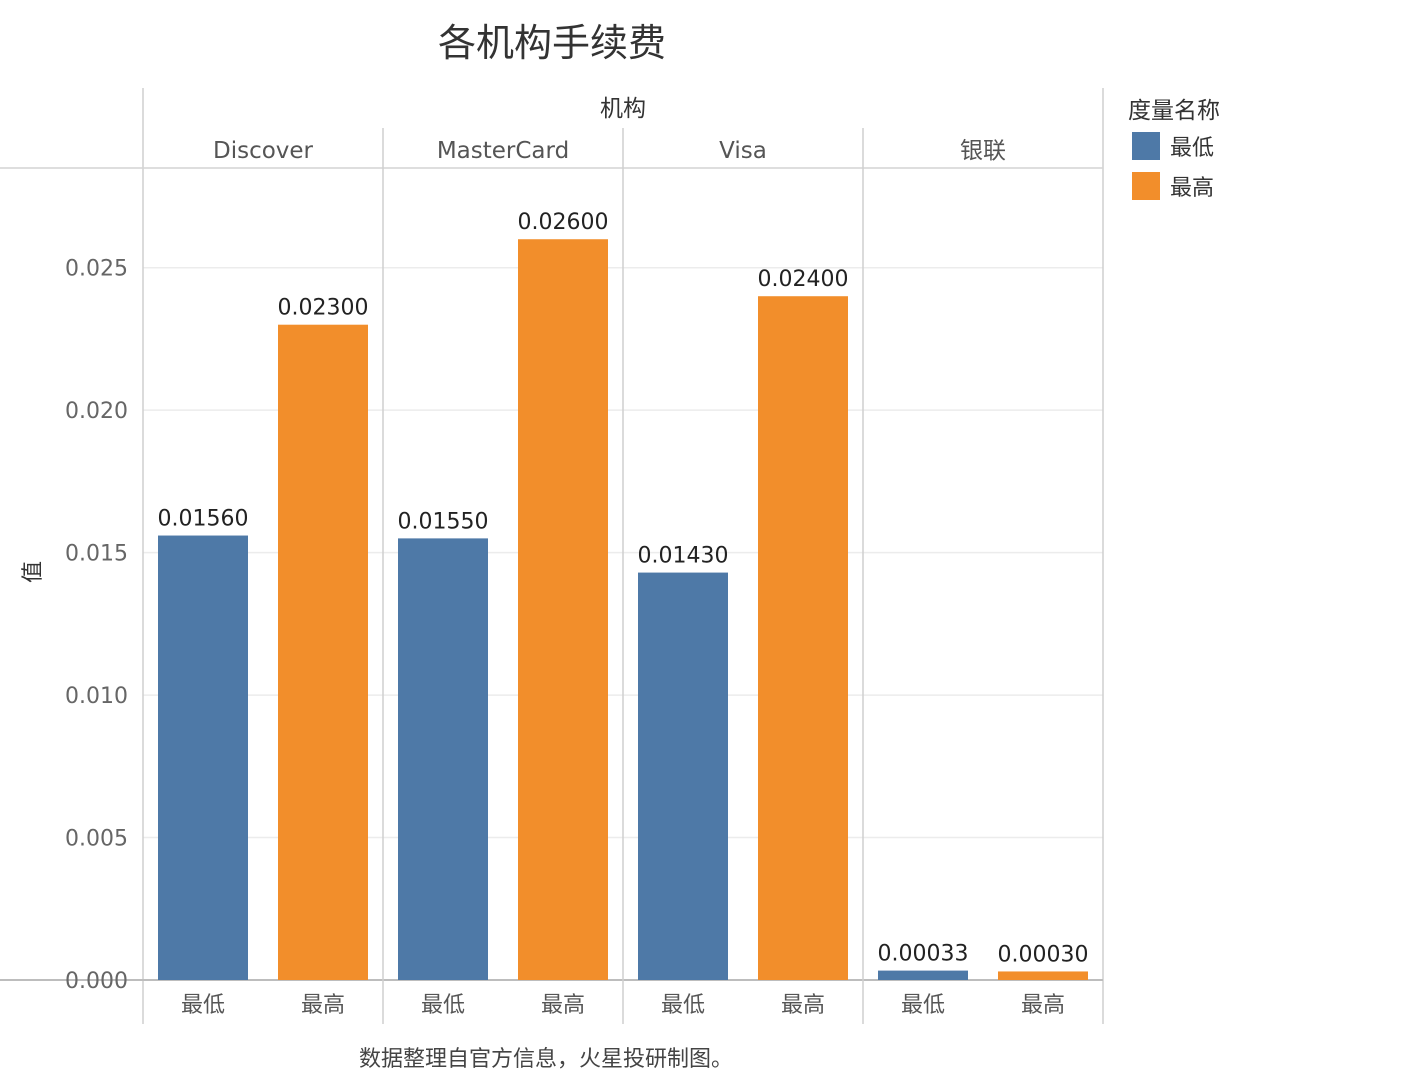 The image size is (1406, 1078). Describe the element at coordinates (552, 43) in the screenshot. I see `chart-title: 各机构手续费` at that location.